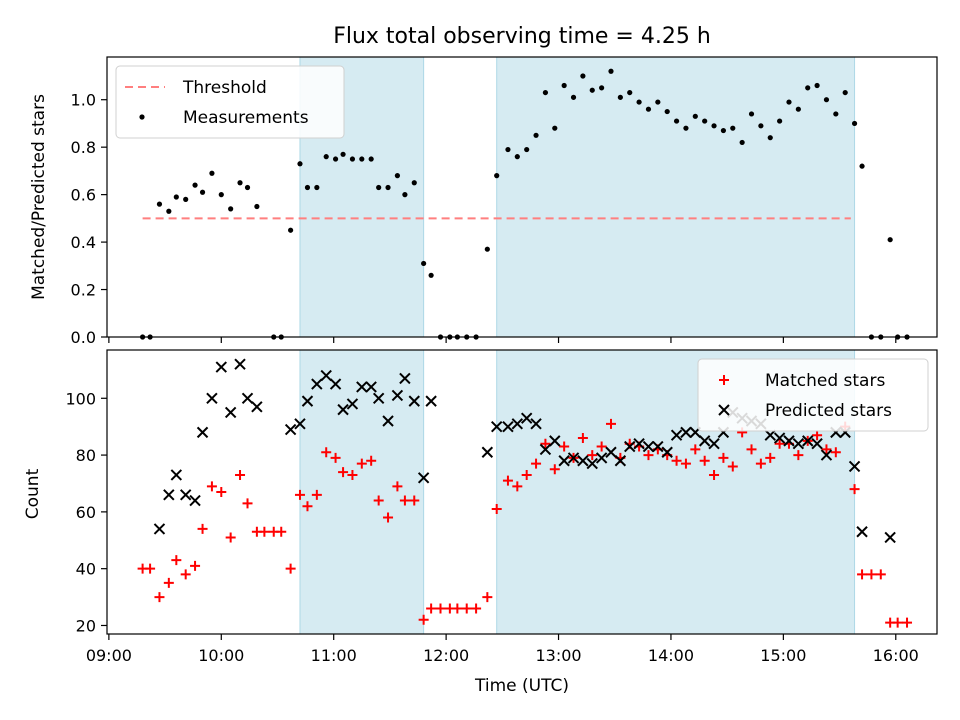 The height and width of the screenshot is (720, 960). What do you see at coordinates (813, 395) in the screenshot?
I see `legend-box` at bounding box center [813, 395].